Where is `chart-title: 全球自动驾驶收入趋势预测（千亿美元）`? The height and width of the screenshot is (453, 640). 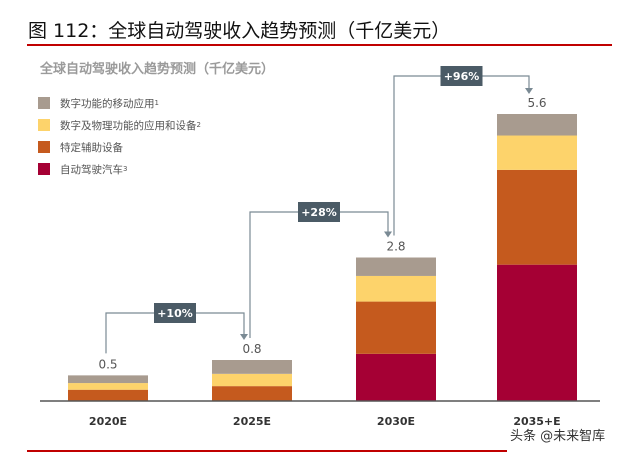 chart-title: 全球自动驾驶收入趋势预测（千亿美元） is located at coordinates (157, 69).